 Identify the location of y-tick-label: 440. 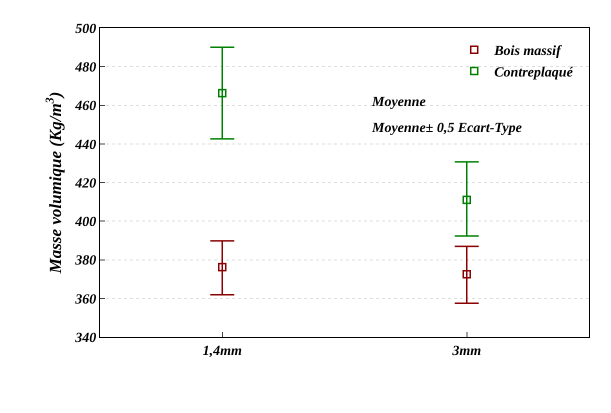
(85, 145).